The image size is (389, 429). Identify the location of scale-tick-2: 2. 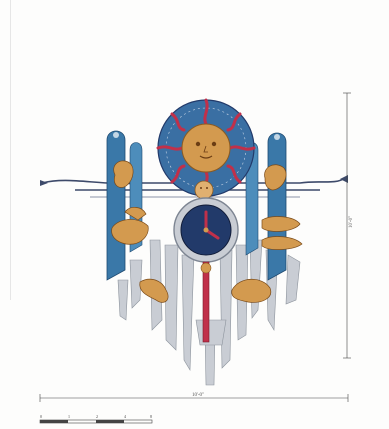
(97, 416).